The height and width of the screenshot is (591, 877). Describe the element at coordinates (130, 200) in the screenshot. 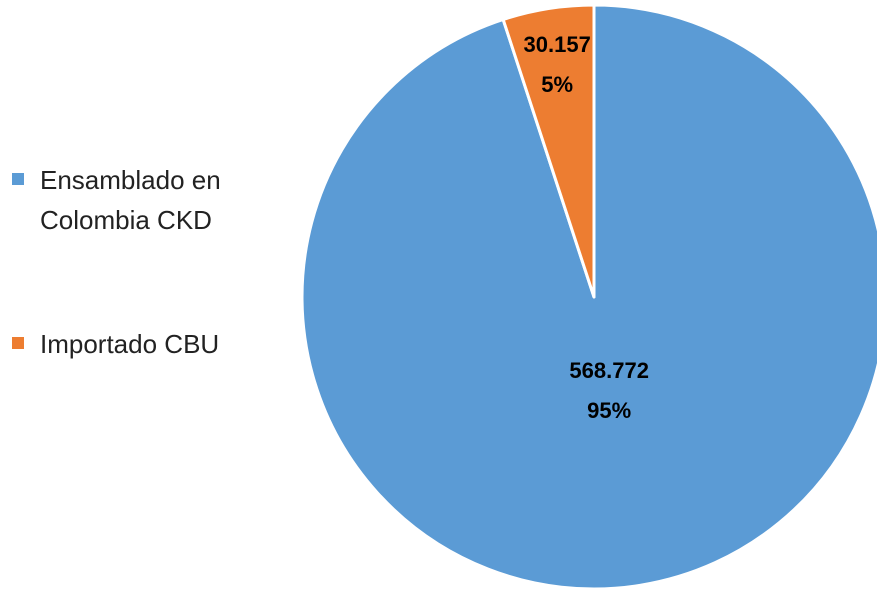

I see `legend-label: Ensamblado en Colombia CKD` at that location.